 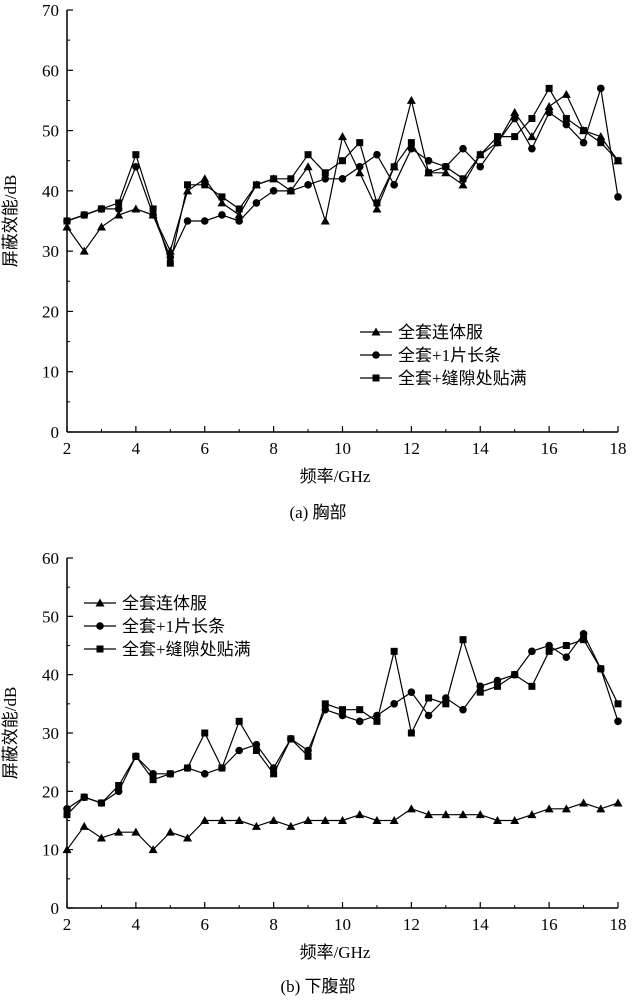 I want to click on x-tick-label: 14, so click(x=481, y=448).